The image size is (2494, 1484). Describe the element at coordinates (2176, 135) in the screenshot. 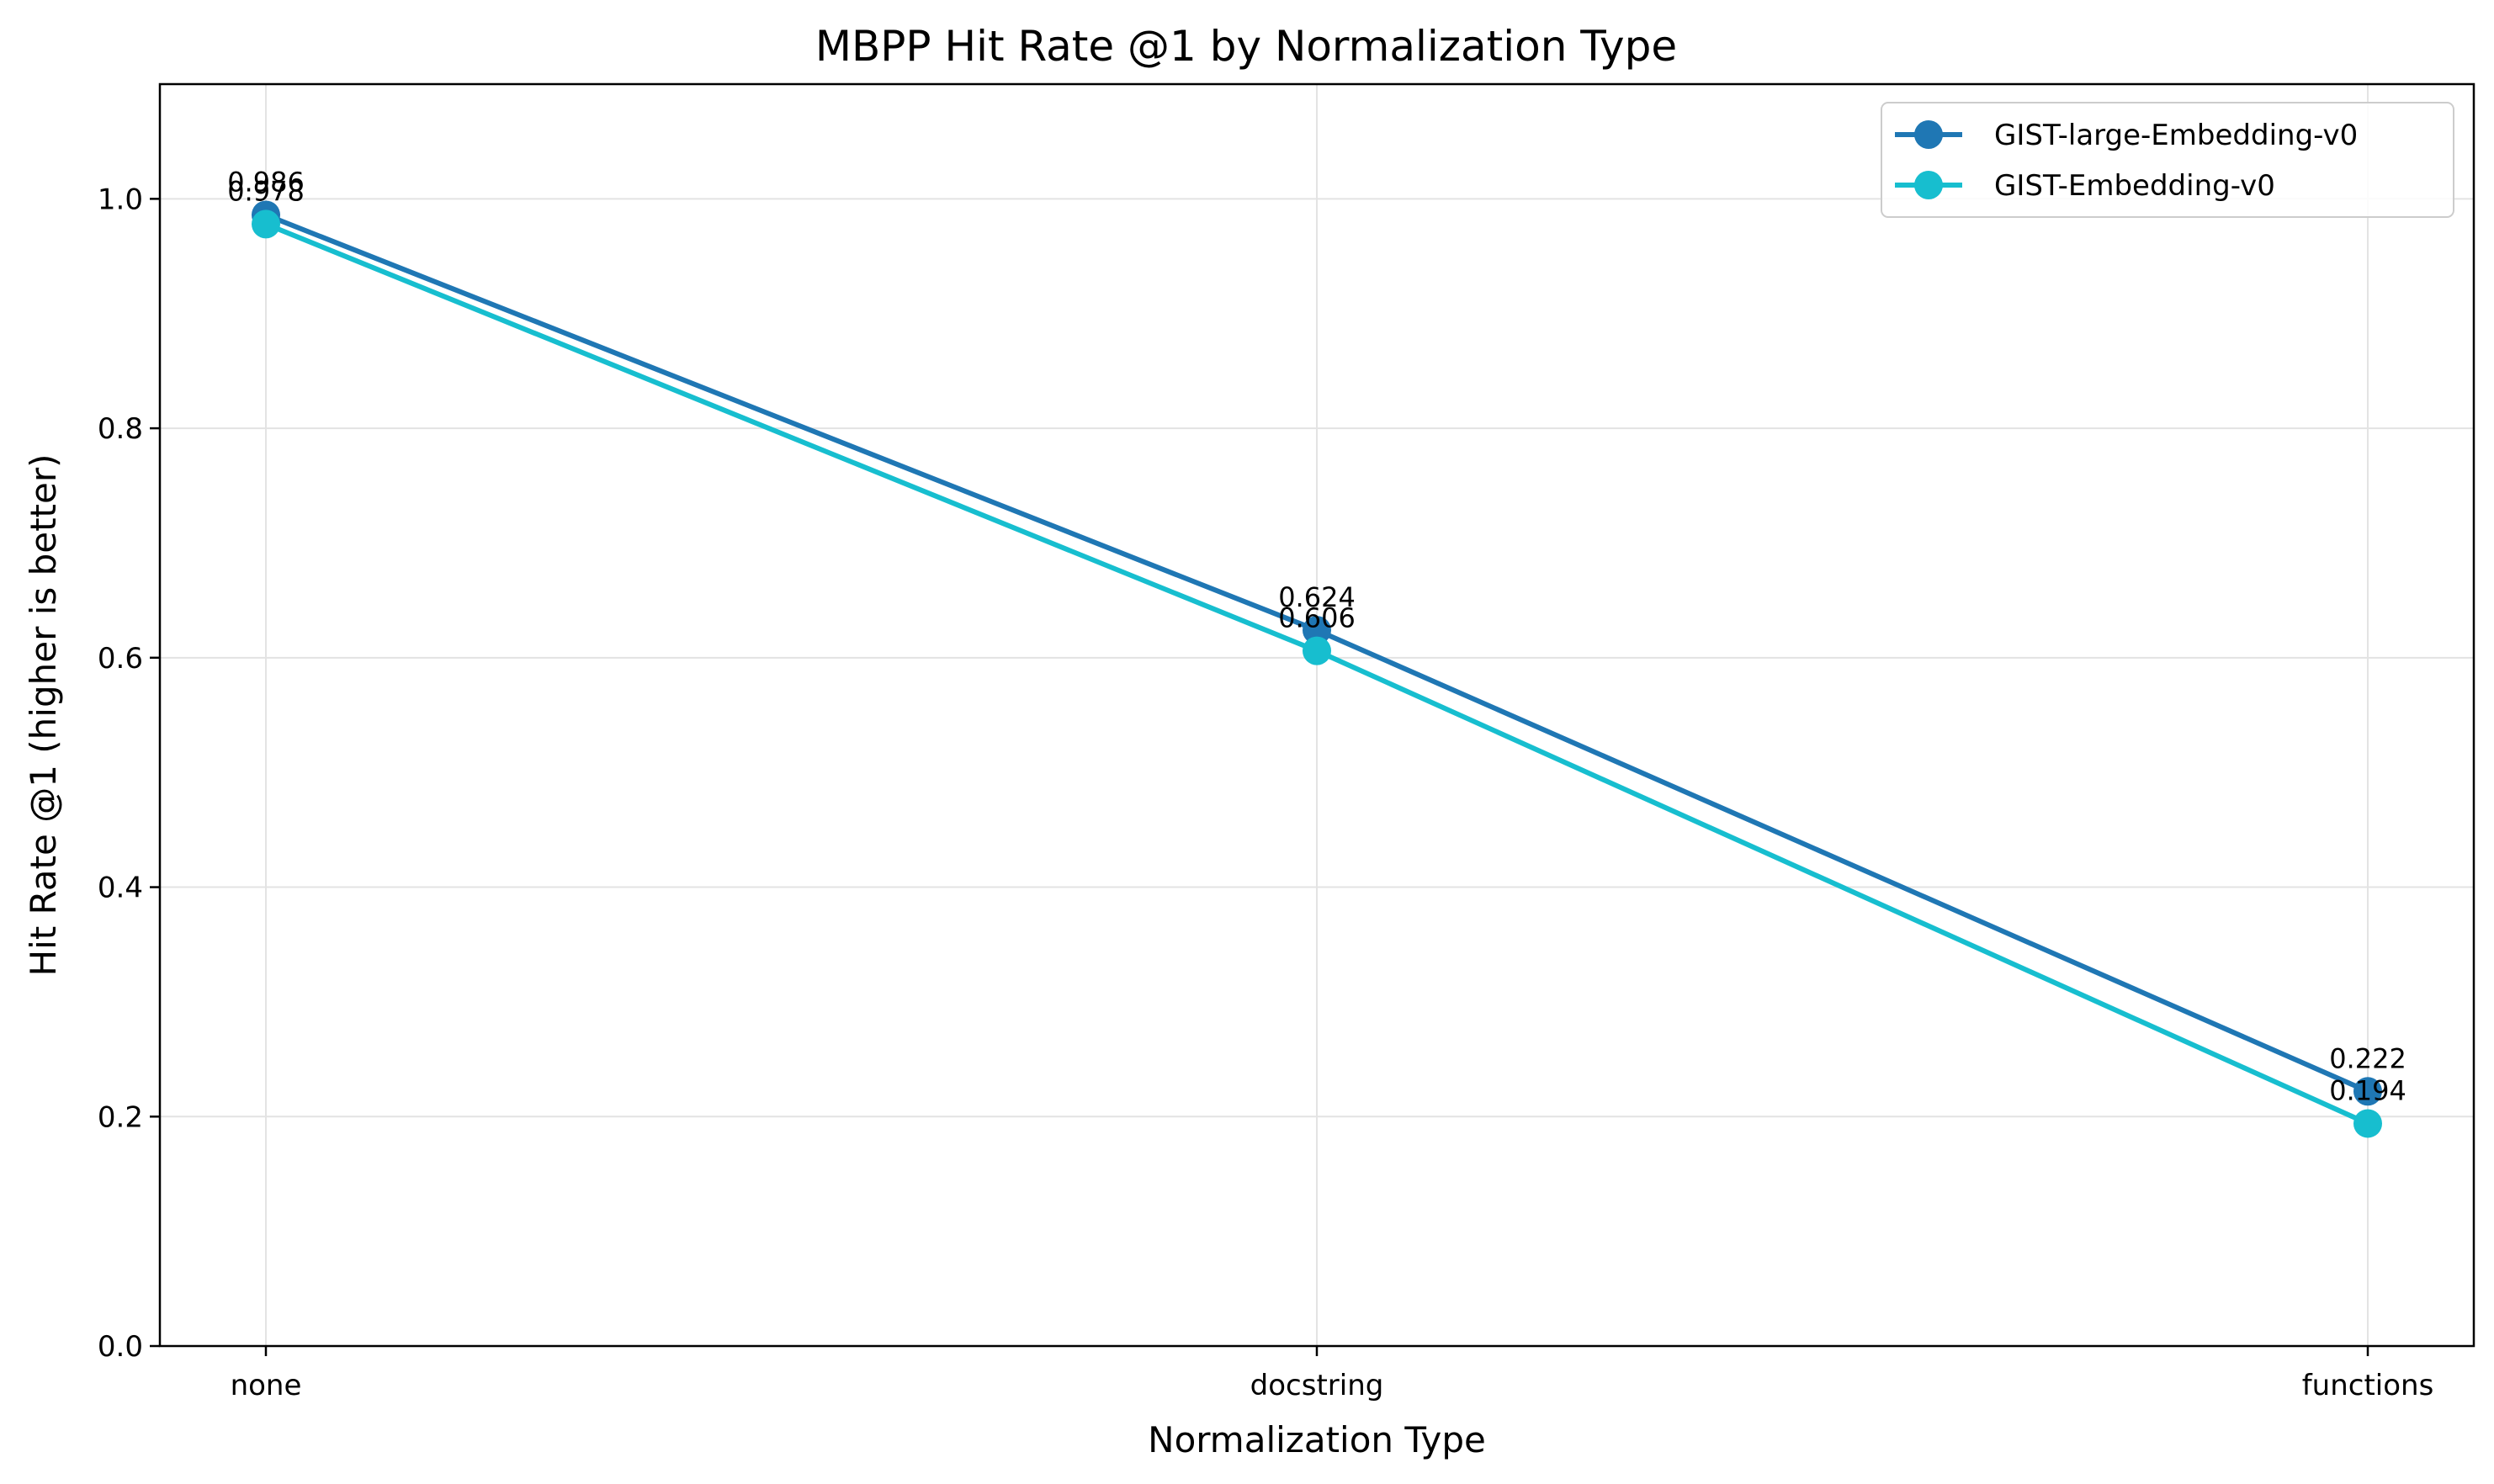

I see `legend-label-1: GIST-large-Embedding-v0` at that location.